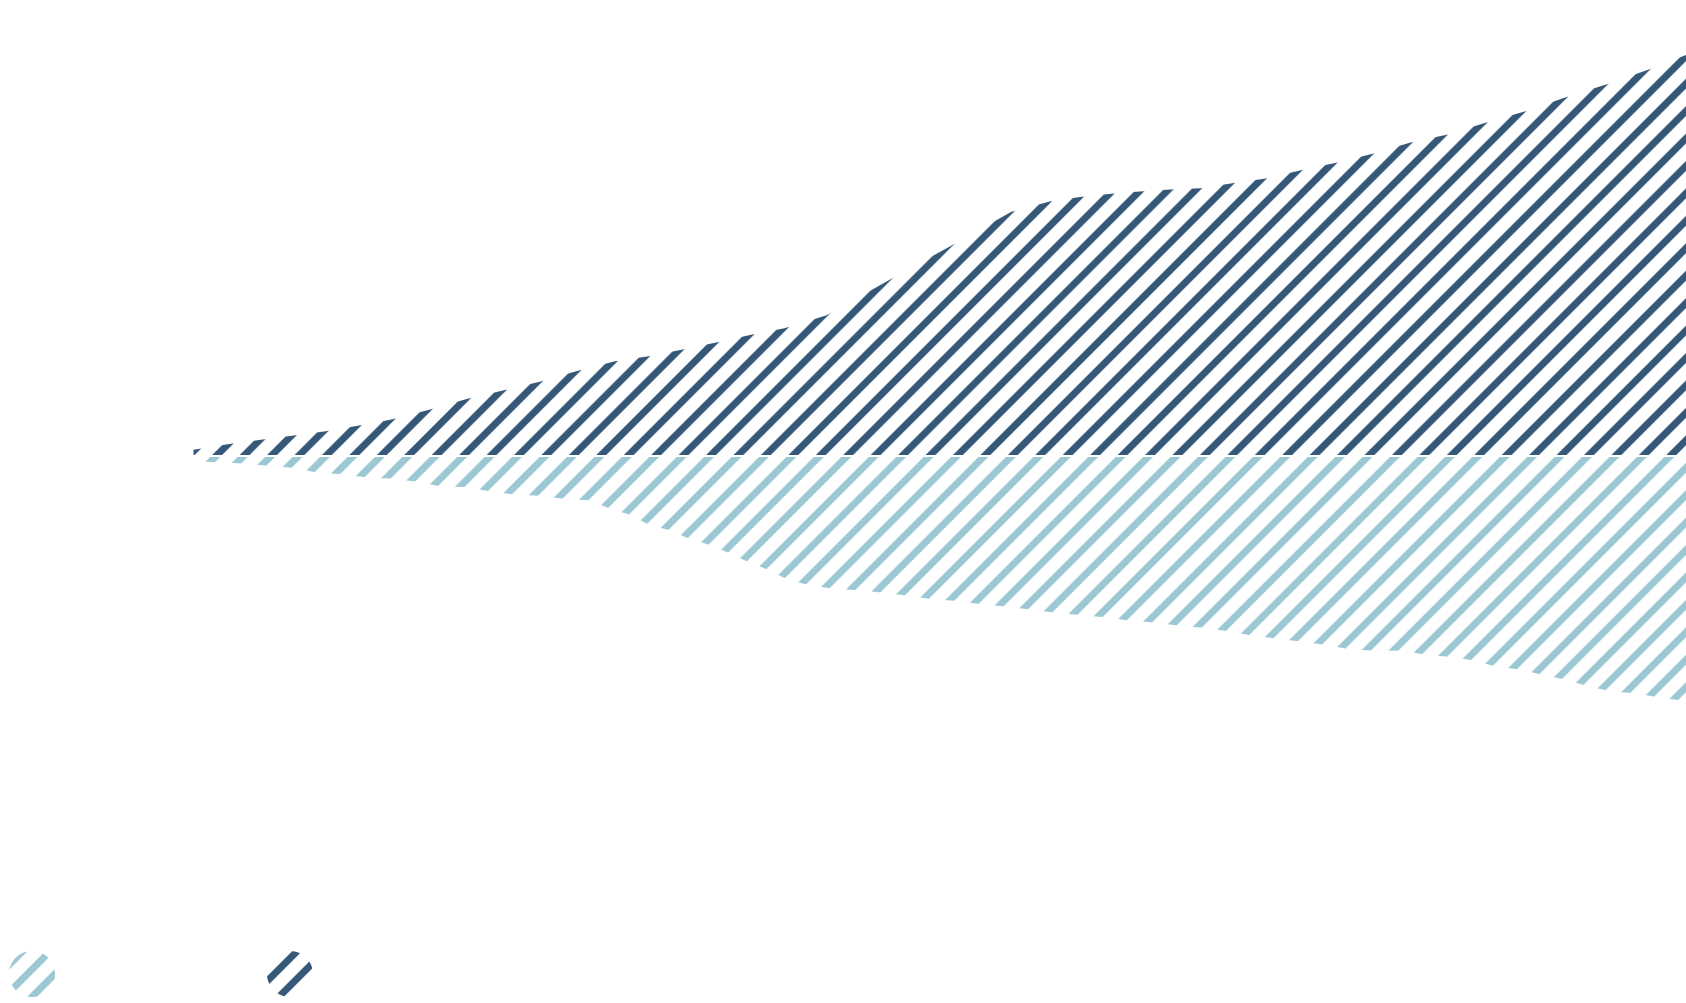 The width and height of the screenshot is (1686, 1003). I want to click on legend-swatch-light-icon, so click(32, 974).